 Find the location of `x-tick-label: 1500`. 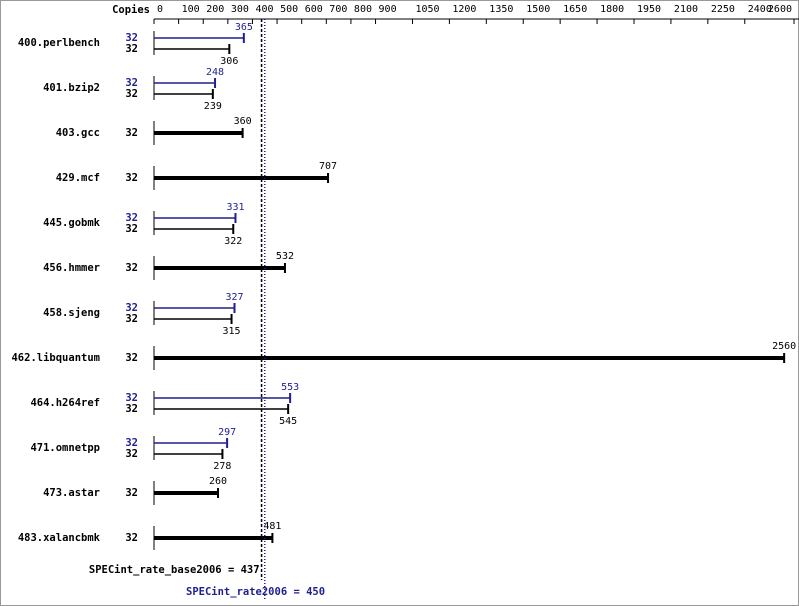

x-tick-label: 1500 is located at coordinates (538, 9).